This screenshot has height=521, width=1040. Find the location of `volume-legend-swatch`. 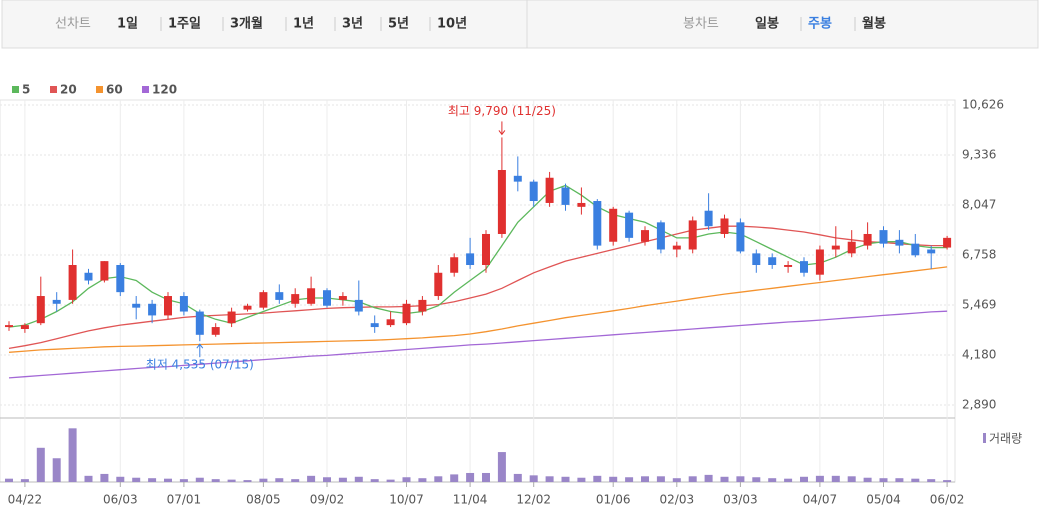

volume-legend-swatch is located at coordinates (984, 438).